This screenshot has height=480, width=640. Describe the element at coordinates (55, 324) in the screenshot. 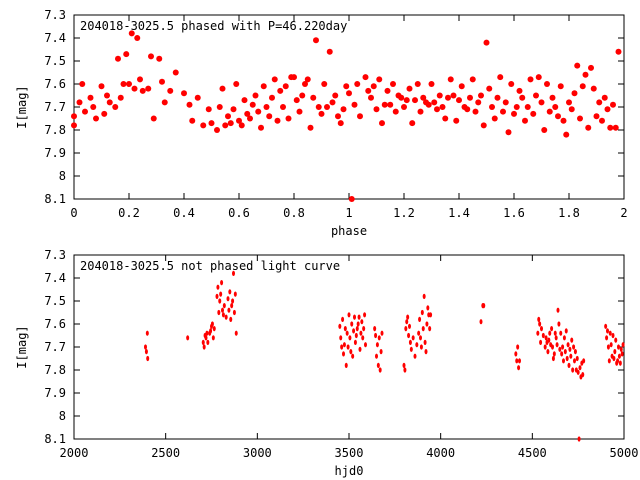

I see `panel-2-y-tick-label: 7.6` at that location.